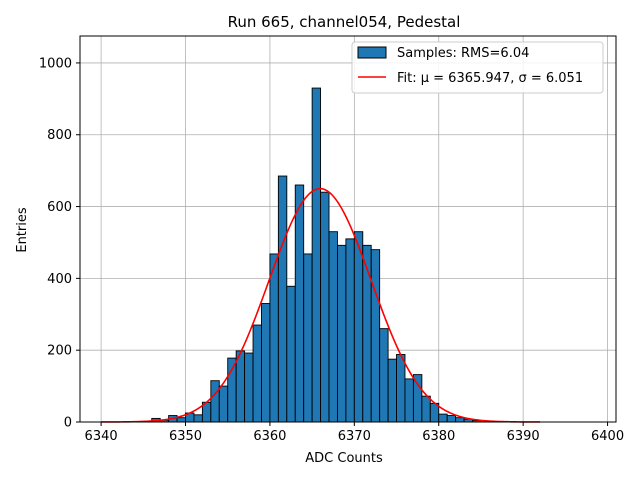 The width and height of the screenshot is (640, 480). What do you see at coordinates (269, 436) in the screenshot?
I see `x-tick-label: 6360` at bounding box center [269, 436].